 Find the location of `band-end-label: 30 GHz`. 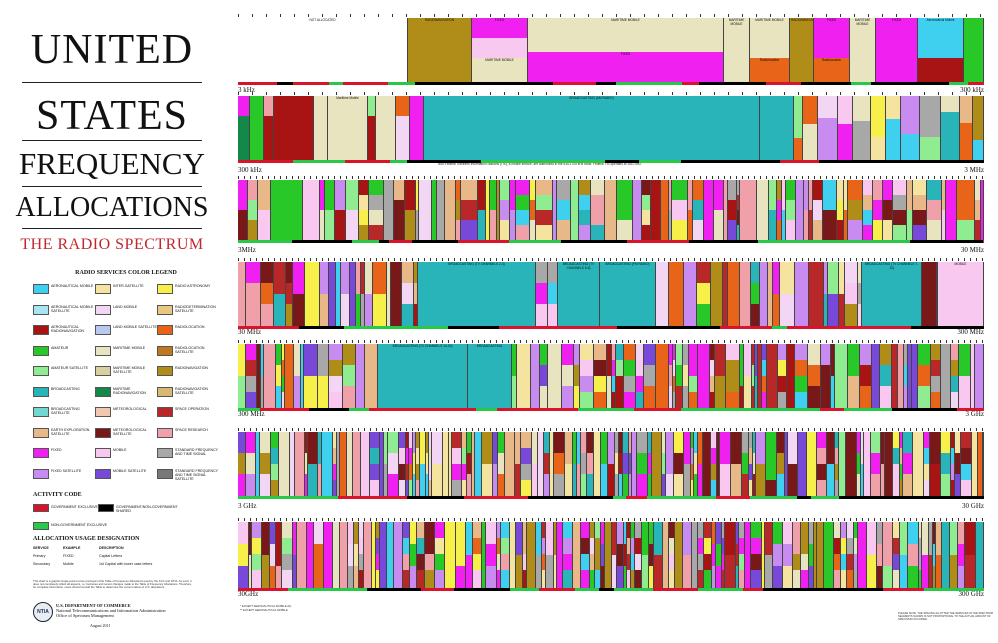

band-end-label: 30 GHz is located at coordinates (973, 506).